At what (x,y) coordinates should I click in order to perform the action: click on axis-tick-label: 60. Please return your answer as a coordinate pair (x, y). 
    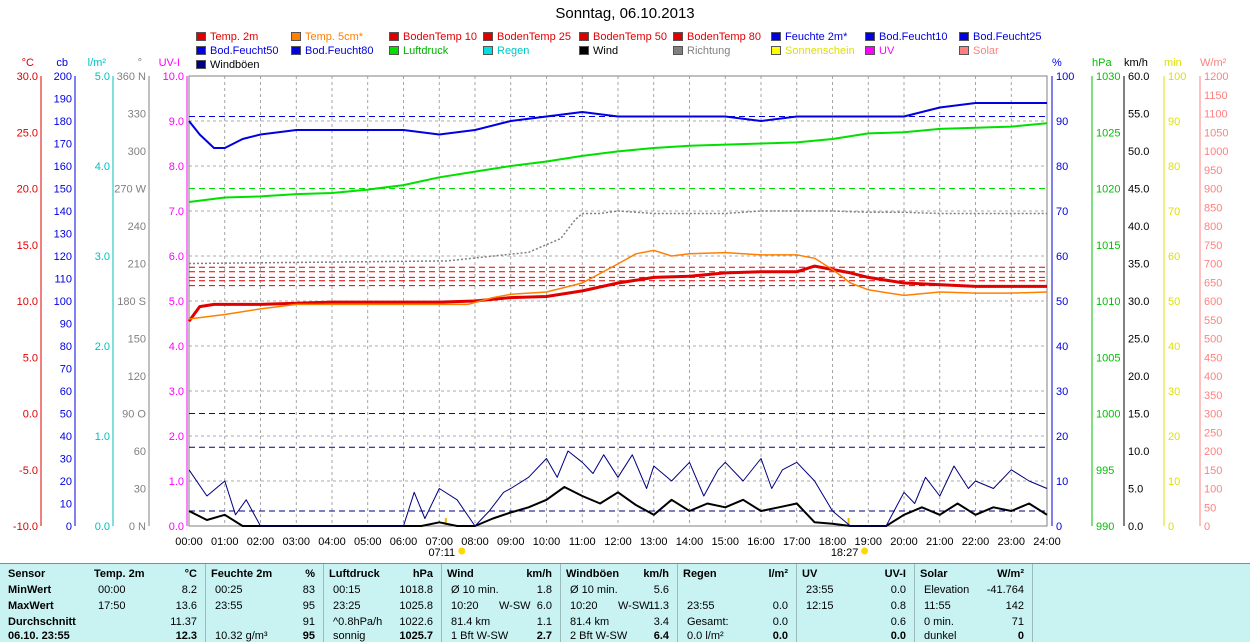
    Looking at the image, I should click on (1174, 257).